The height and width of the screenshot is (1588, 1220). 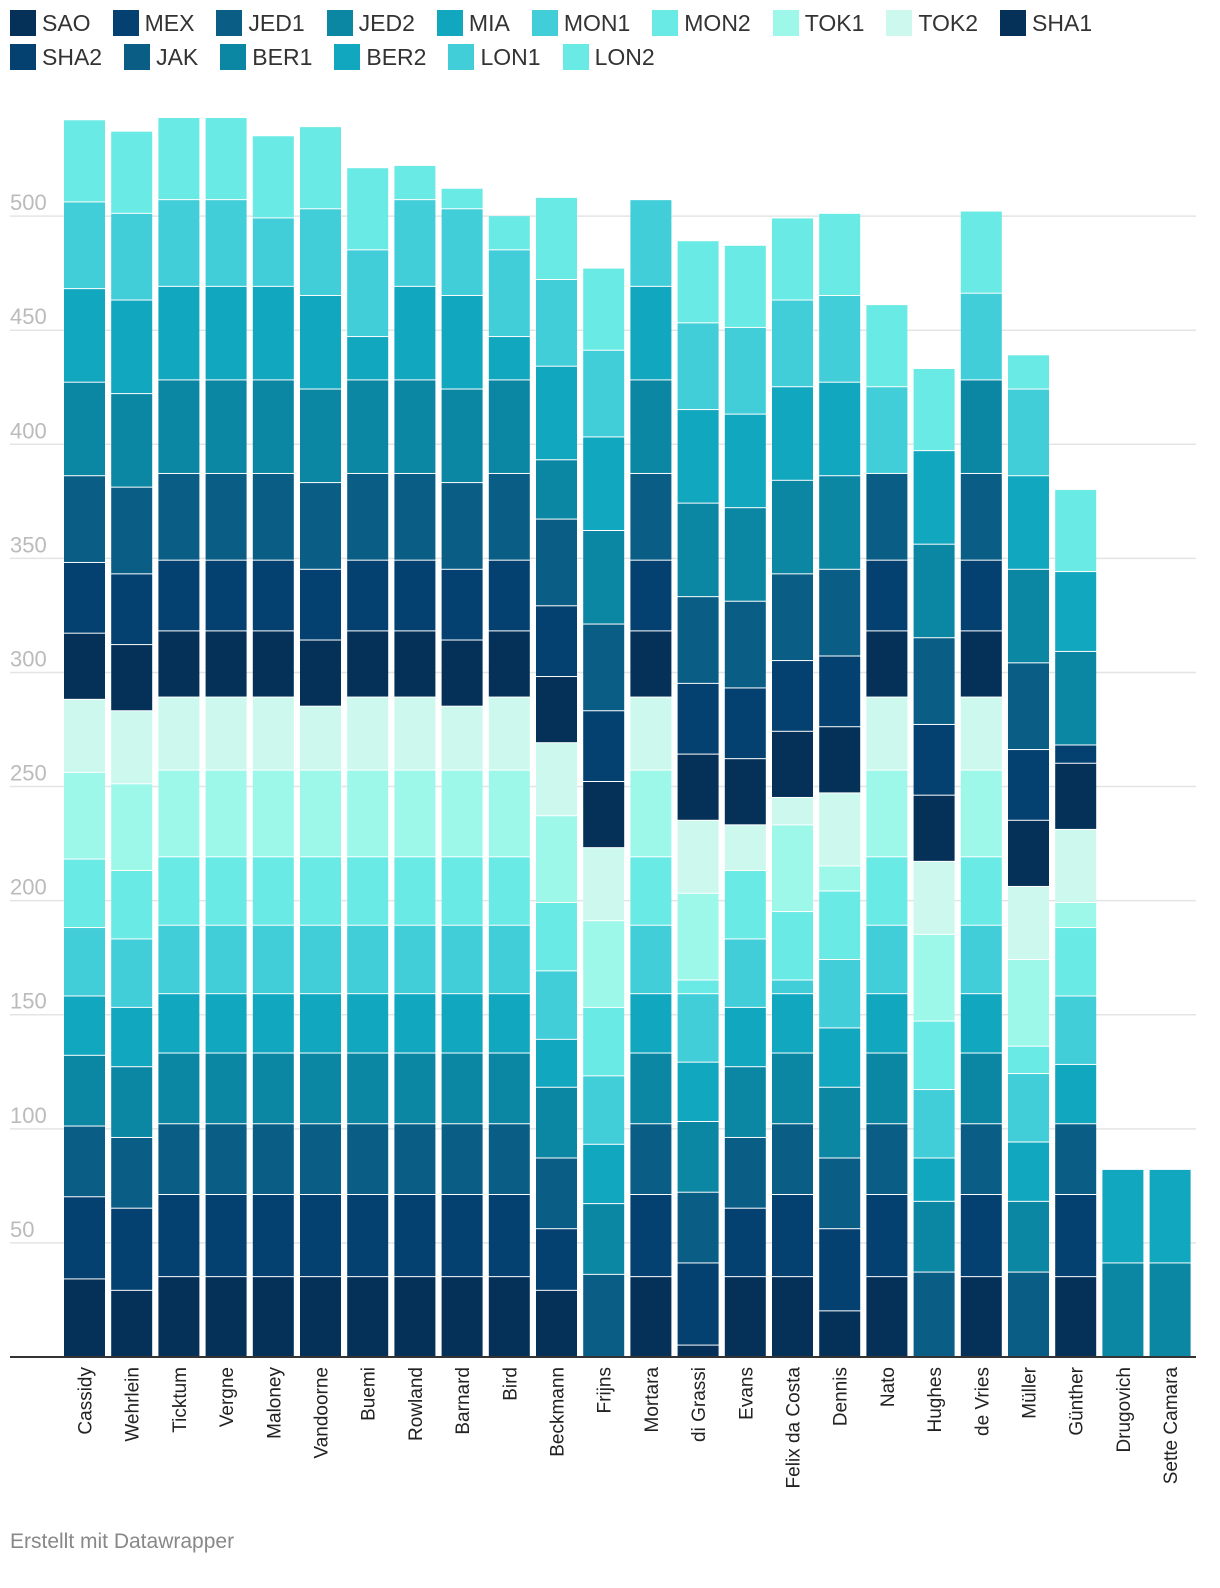 I want to click on category-label: Maloney, so click(x=274, y=1403).